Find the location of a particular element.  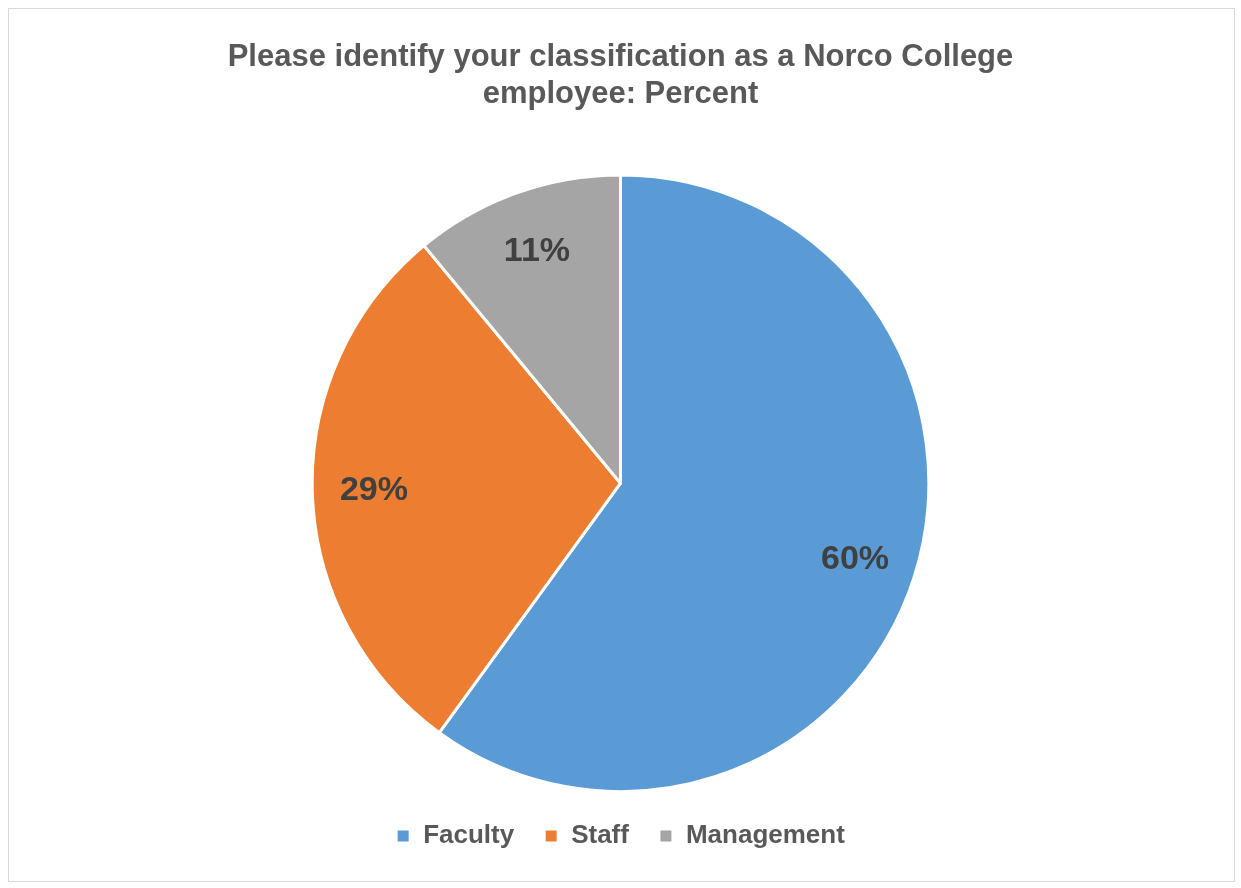

data-label: 29% is located at coordinates (374, 488).